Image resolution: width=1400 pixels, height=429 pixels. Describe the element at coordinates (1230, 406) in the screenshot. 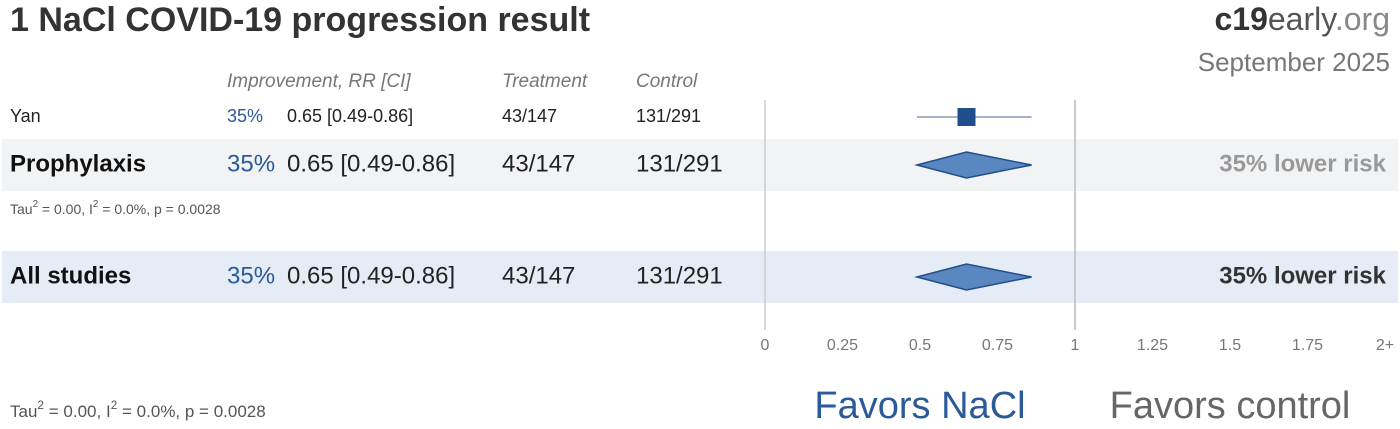

I see `favors-control: Favors control` at that location.